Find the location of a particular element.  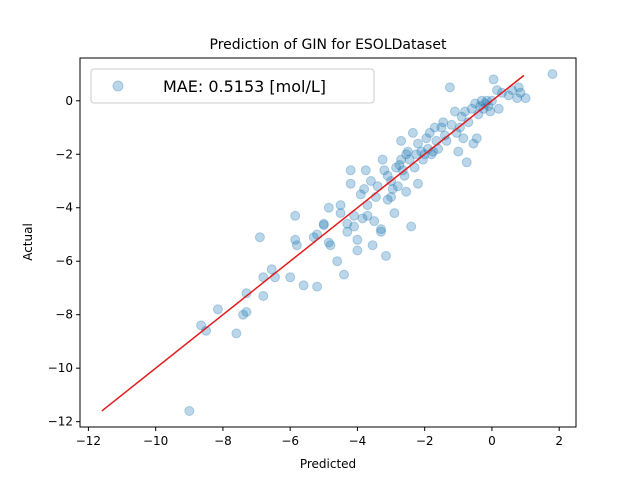

x-tick-label: −12 is located at coordinates (88, 441).